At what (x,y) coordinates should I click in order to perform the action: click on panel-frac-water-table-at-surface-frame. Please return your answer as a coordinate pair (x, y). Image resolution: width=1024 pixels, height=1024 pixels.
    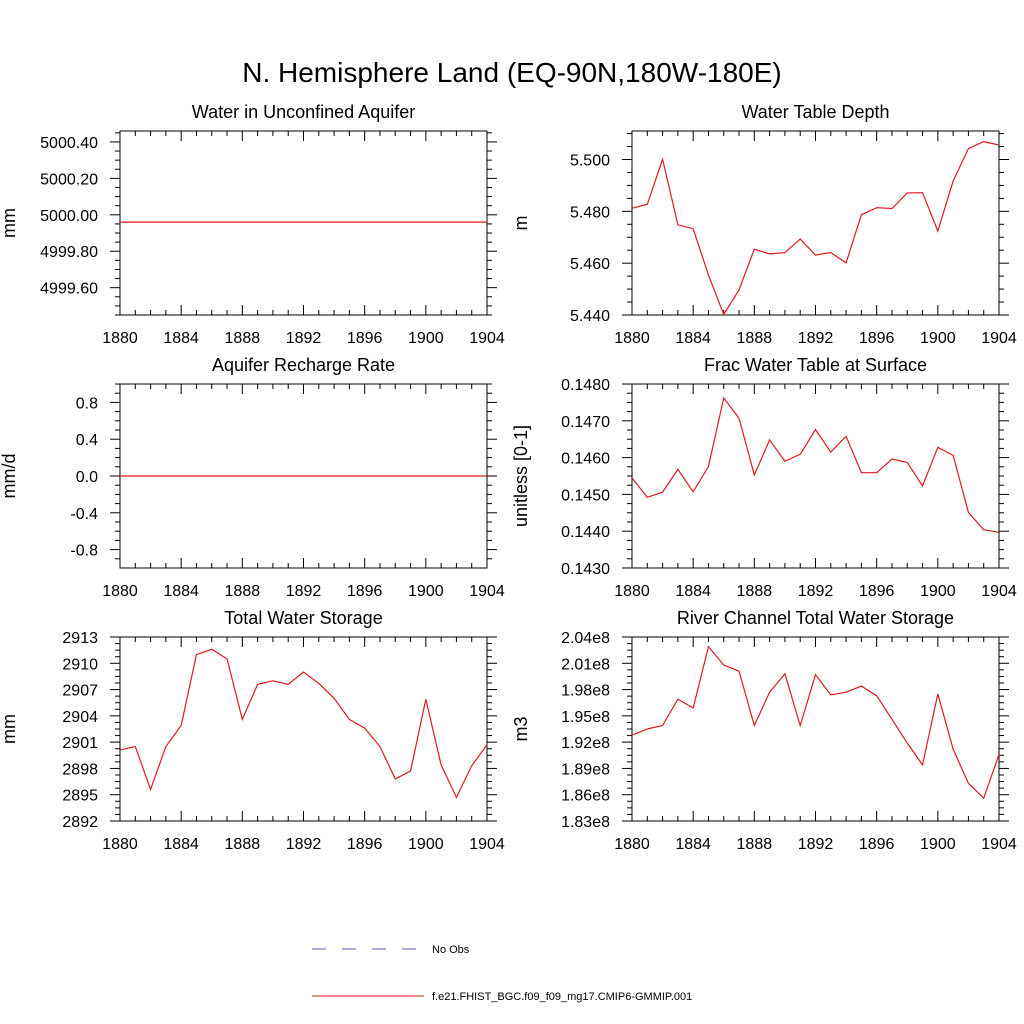
    Looking at the image, I should click on (815, 476).